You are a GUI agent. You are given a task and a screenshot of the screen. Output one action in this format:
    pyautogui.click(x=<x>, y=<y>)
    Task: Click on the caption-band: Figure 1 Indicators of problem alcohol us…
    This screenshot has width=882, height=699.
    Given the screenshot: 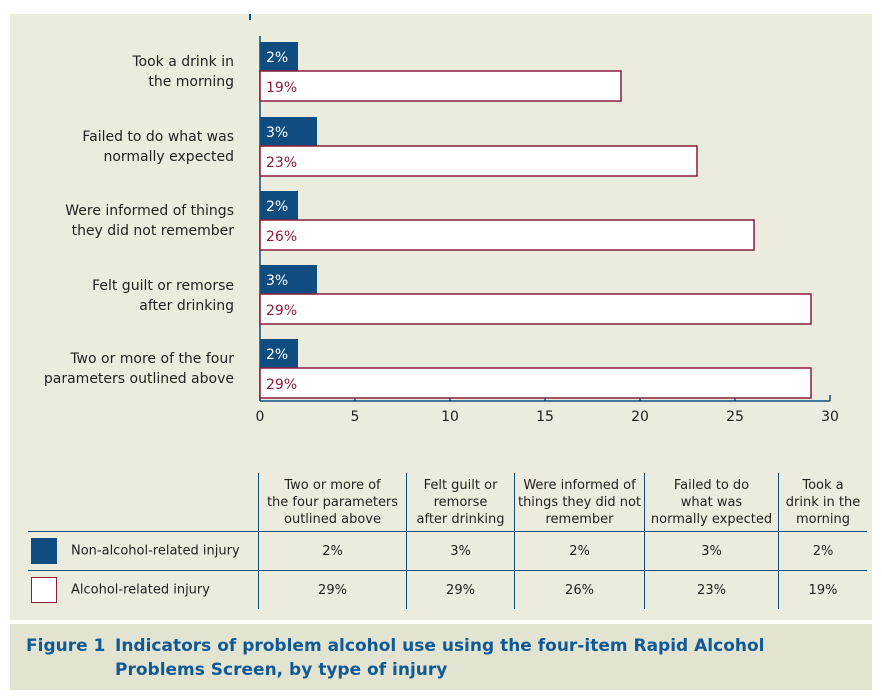 What is the action you would take?
    pyautogui.click(x=441, y=657)
    